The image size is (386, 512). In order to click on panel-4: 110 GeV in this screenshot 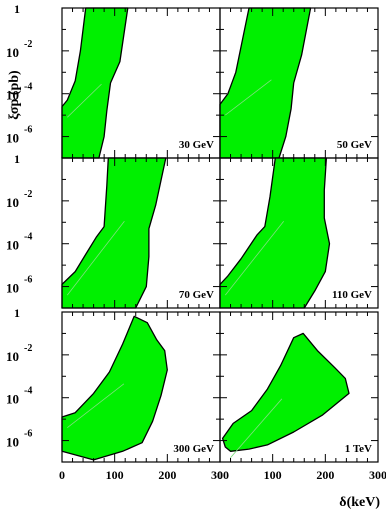, I will do `click(299, 233)`.